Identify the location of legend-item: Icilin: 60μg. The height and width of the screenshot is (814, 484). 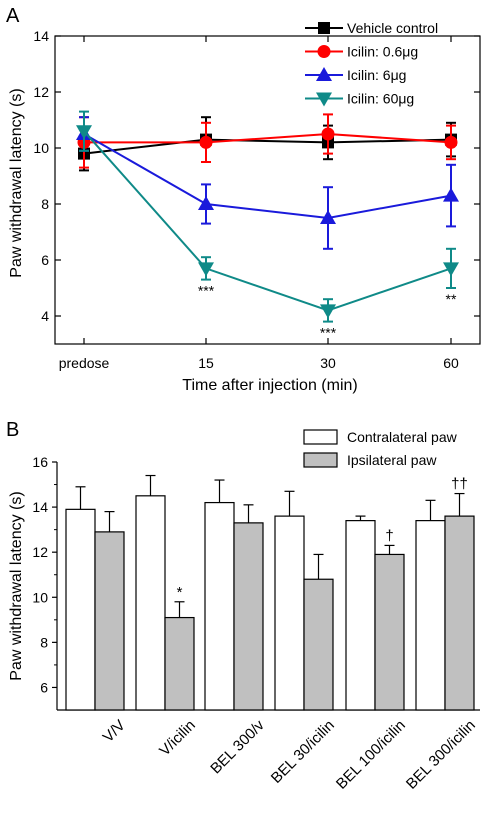
(359, 99).